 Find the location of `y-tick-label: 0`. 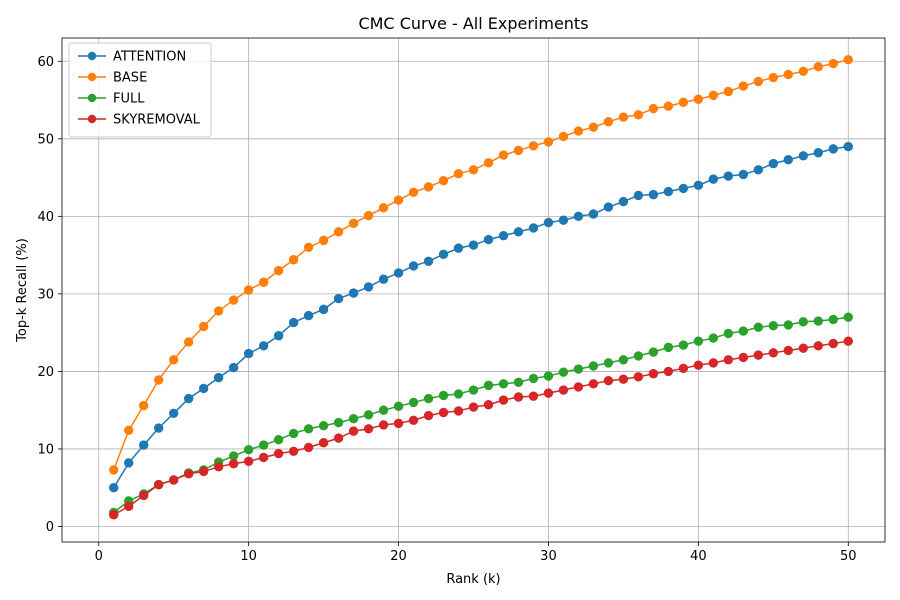

y-tick-label: 0 is located at coordinates (50, 527).